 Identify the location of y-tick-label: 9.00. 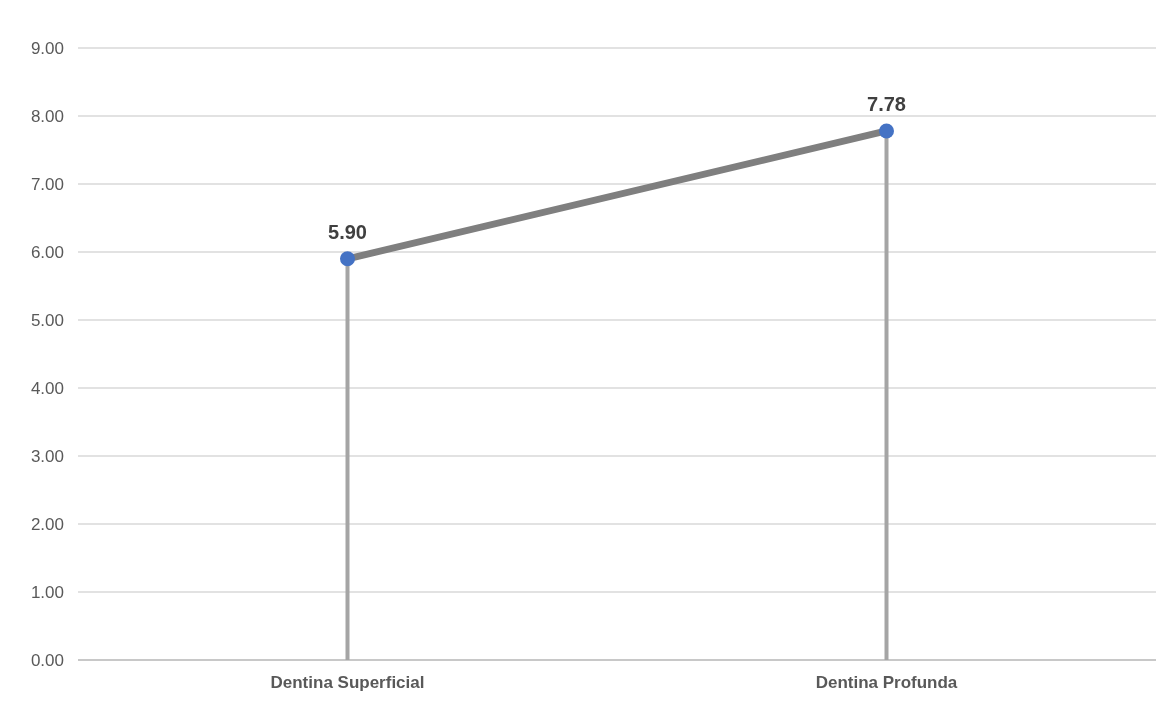
(47, 48).